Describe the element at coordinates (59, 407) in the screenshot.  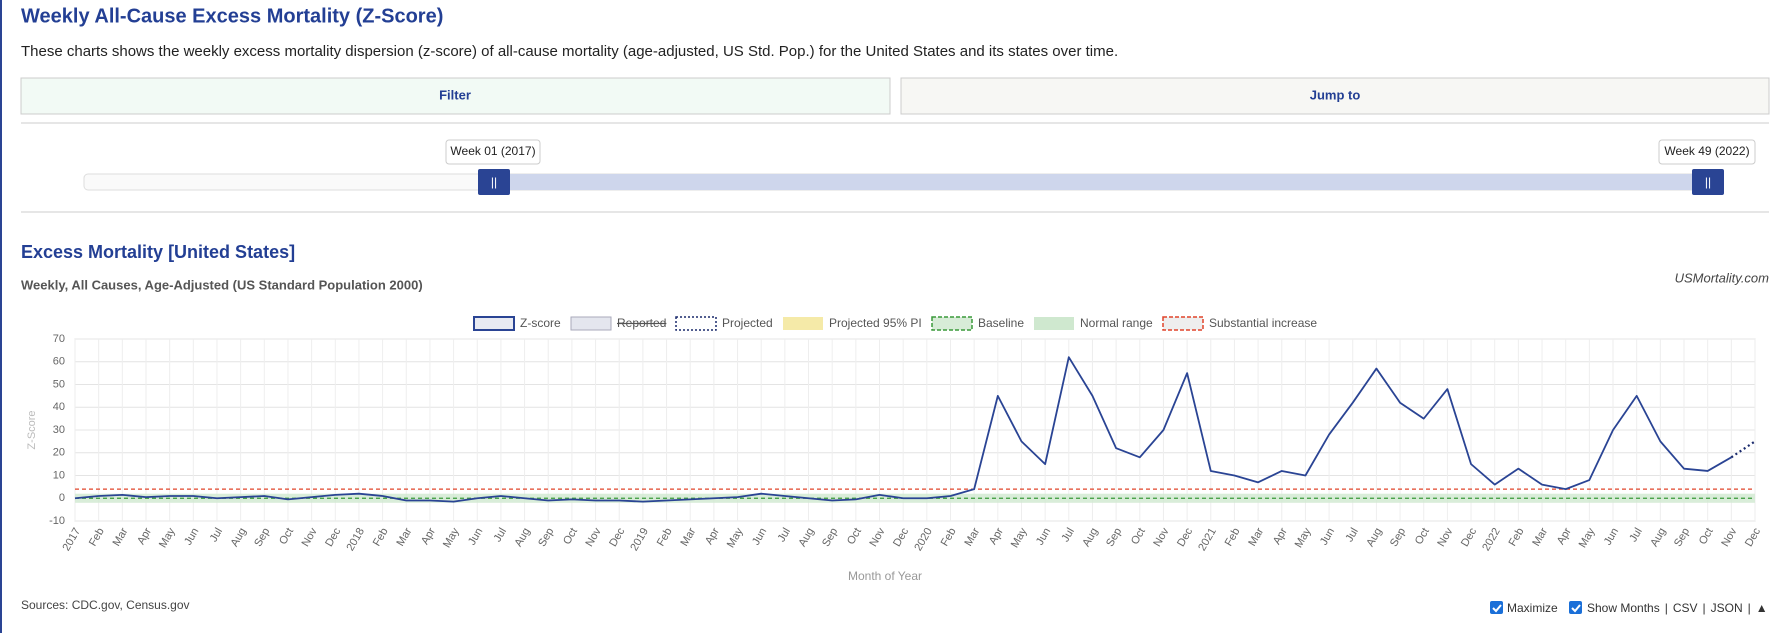
I see `y-tick-label: 40` at that location.